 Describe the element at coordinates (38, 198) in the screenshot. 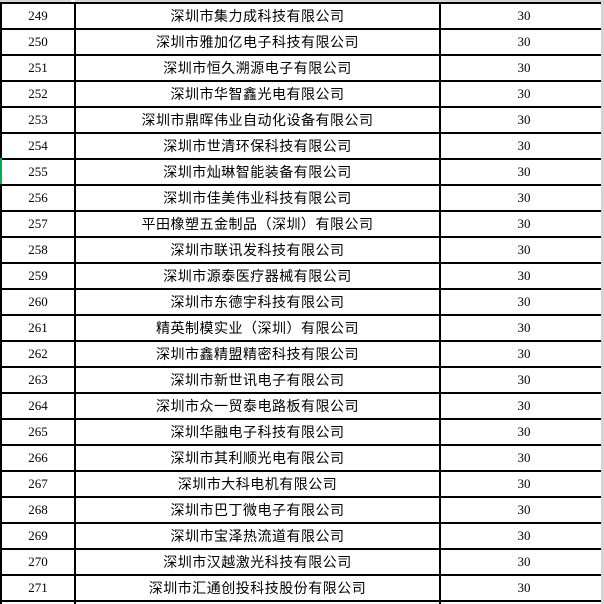

I see `row-number-cell: 256` at that location.